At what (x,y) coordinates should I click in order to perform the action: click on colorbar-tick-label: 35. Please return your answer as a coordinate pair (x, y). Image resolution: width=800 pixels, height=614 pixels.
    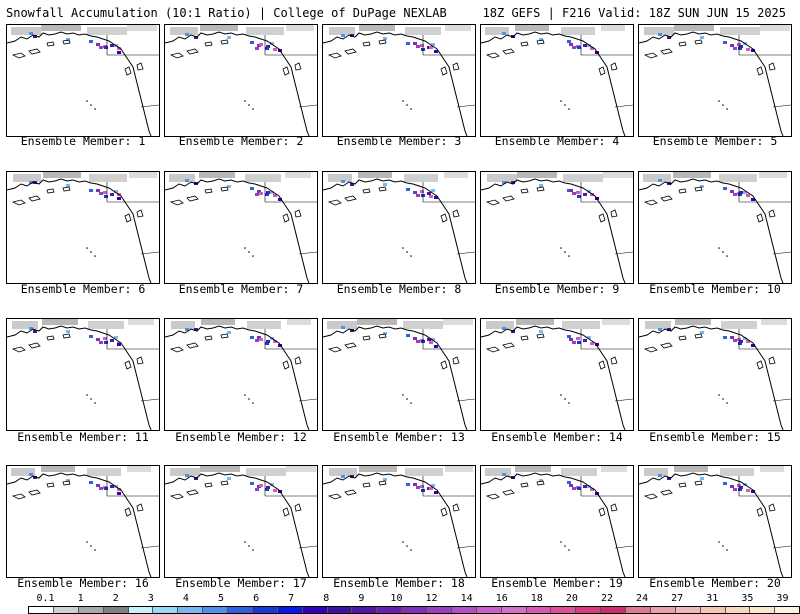
    Looking at the image, I should click on (747, 598).